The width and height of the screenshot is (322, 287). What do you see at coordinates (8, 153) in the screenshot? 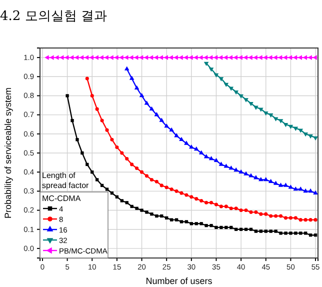
I see `y-axis-title: Probability of serviceable system` at bounding box center [8, 153].